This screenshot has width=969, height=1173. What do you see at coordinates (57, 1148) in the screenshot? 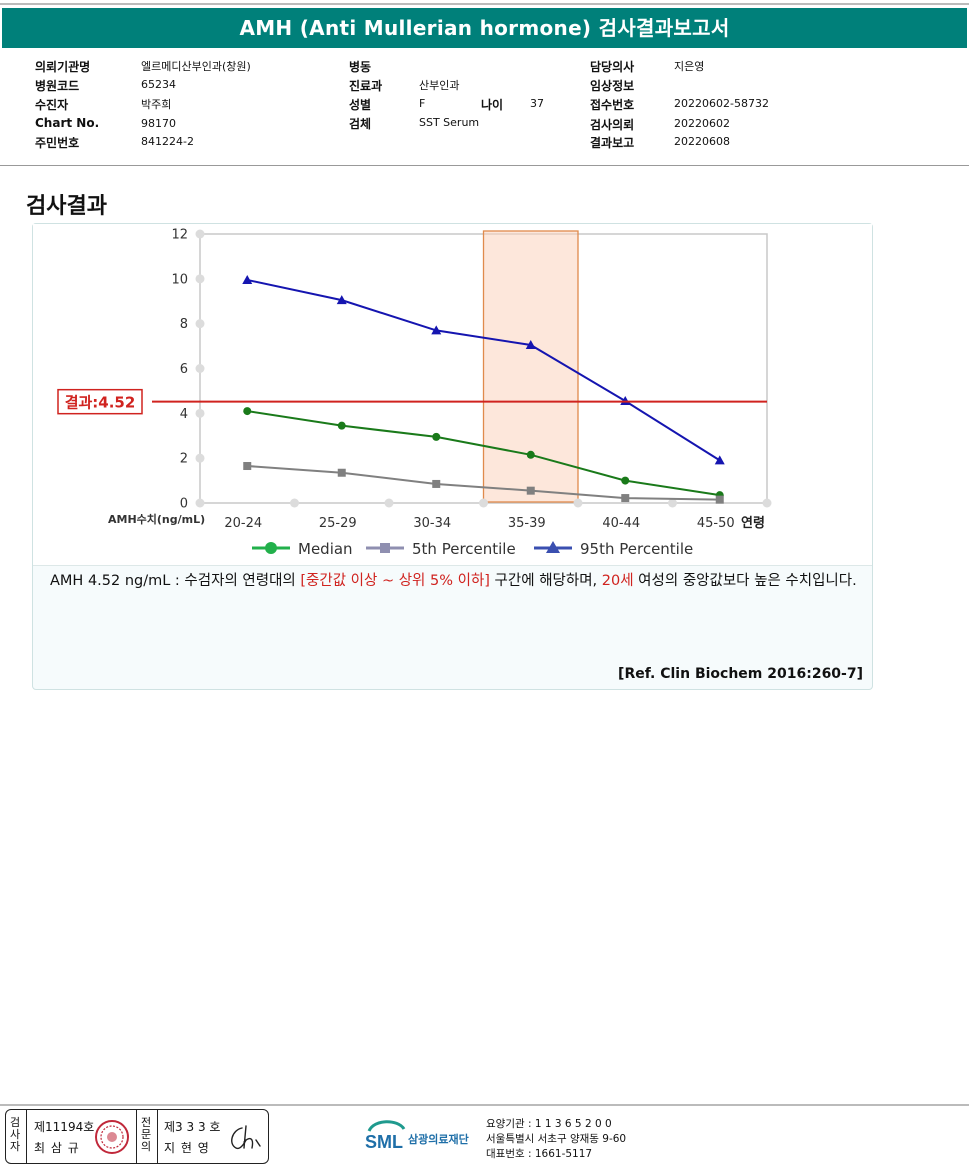
I see `tester-name: 최 삼 규` at bounding box center [57, 1148].